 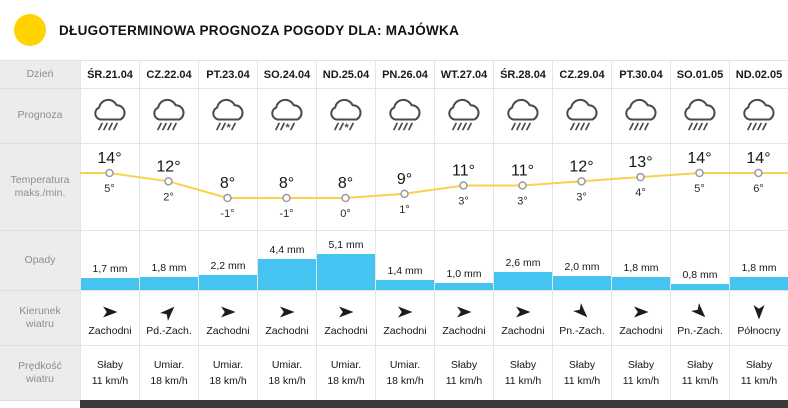 I want to click on day-column: ND.02.05 * 1,8 mm Północny Słaby 11 km/, so click(x=758, y=231).